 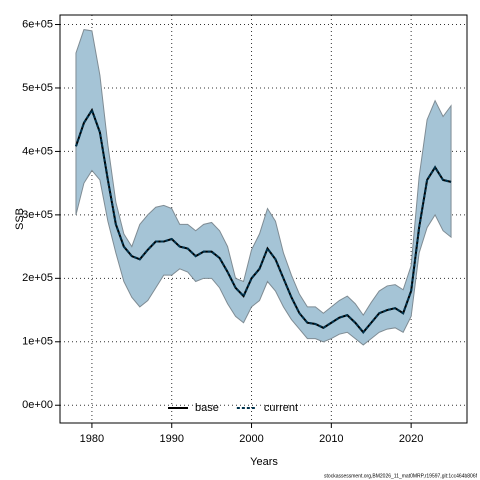 What do you see at coordinates (281, 408) in the screenshot?
I see `legend-label: current` at bounding box center [281, 408].